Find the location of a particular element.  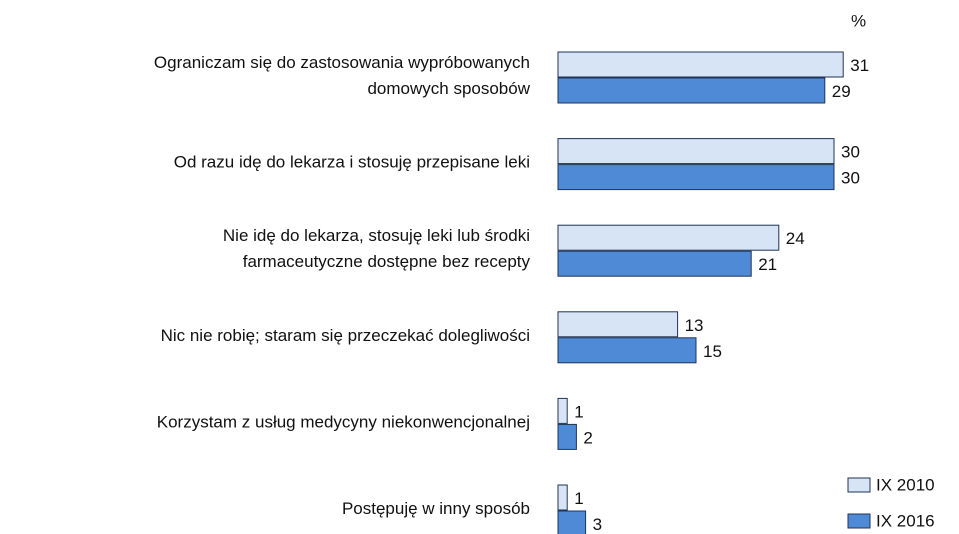

value-label: 31 is located at coordinates (859, 65).